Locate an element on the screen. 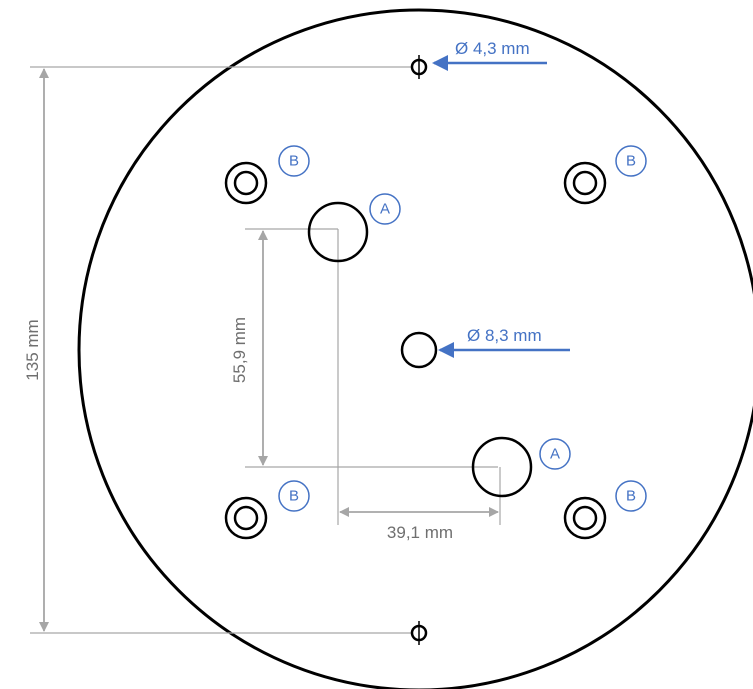 This screenshot has height=689, width=753. hole-b-bottom-left is located at coordinates (246, 518).